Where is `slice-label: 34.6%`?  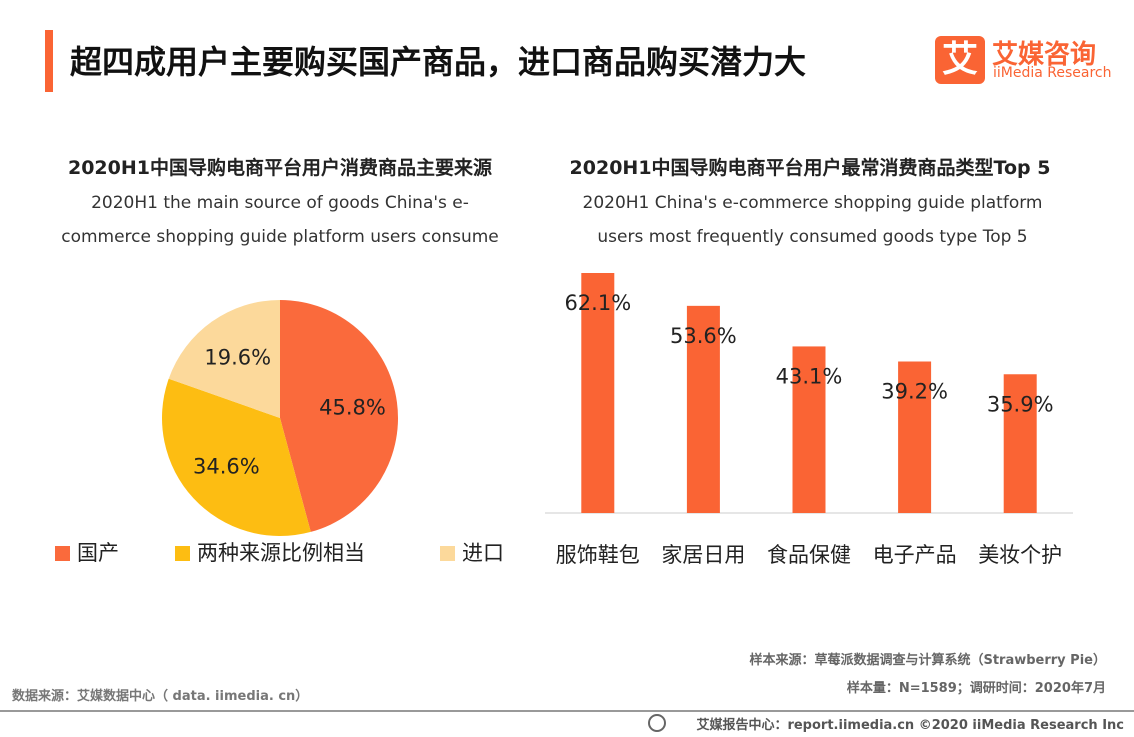
slice-label: 34.6% is located at coordinates (226, 467).